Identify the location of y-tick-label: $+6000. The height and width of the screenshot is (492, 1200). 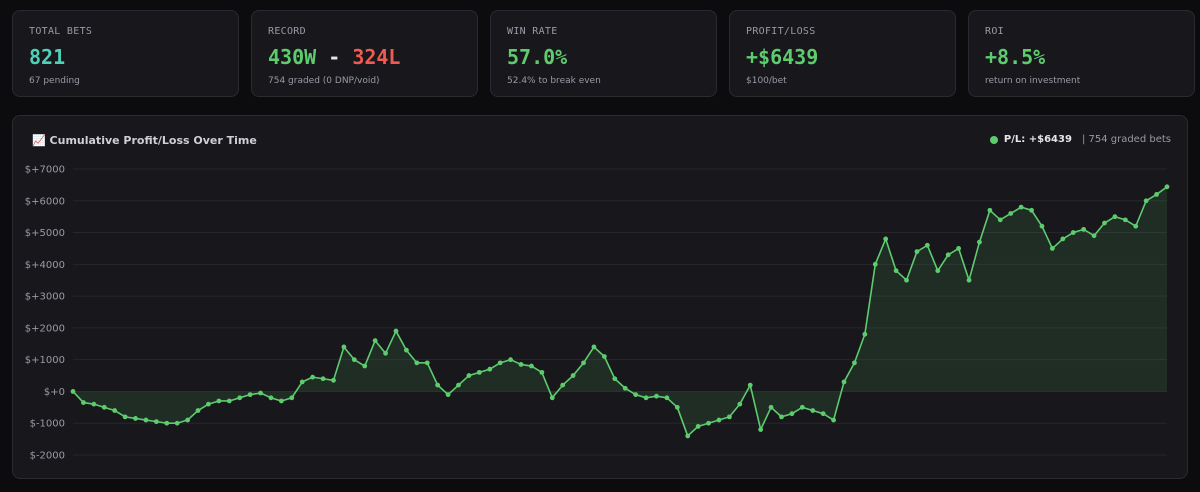
(45, 201).